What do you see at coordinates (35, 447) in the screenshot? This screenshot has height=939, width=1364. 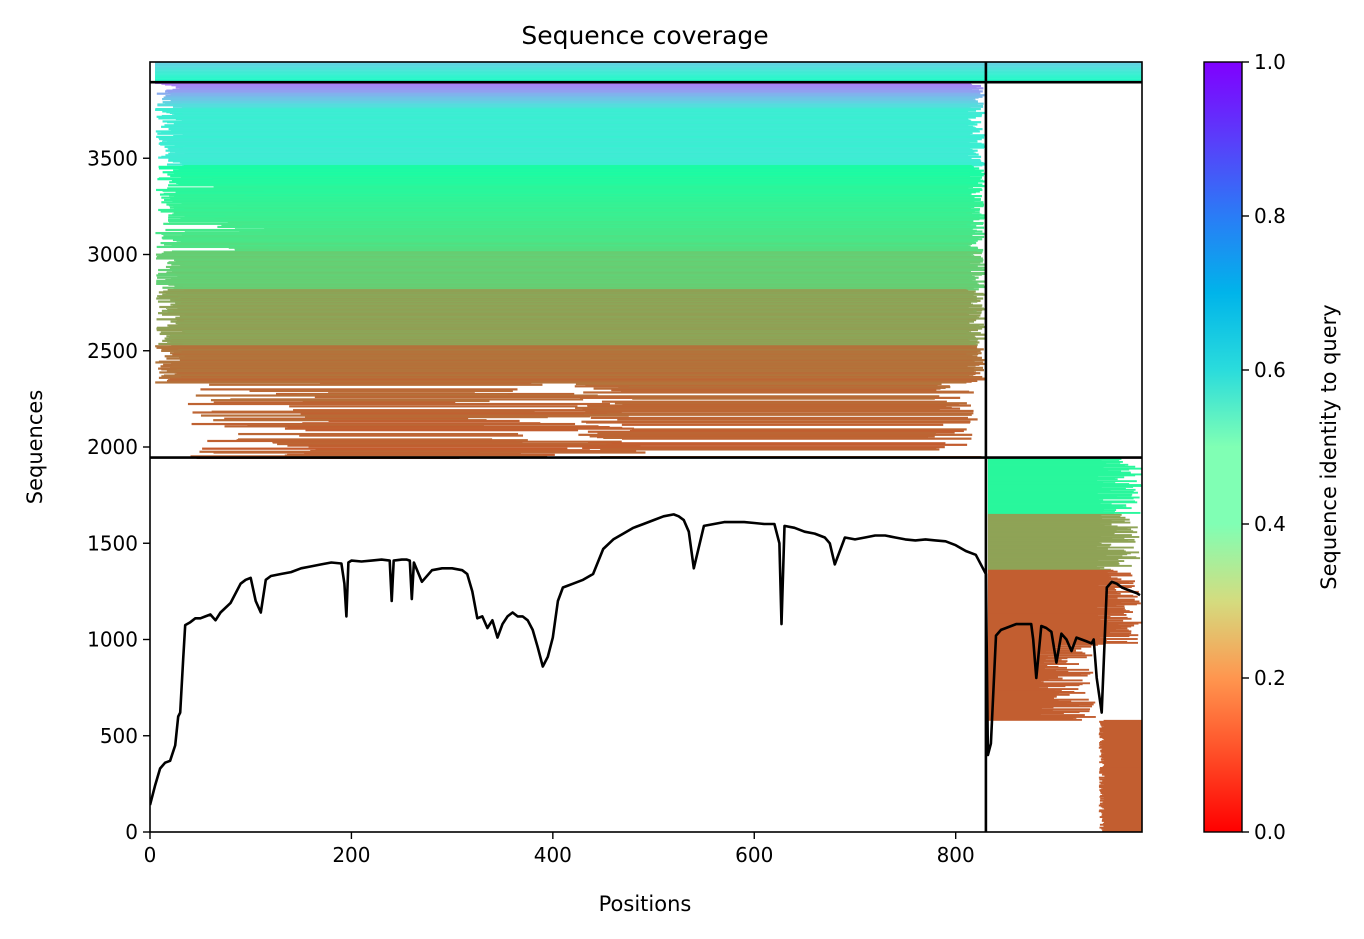 I see `y-axis-title: Sequences` at bounding box center [35, 447].